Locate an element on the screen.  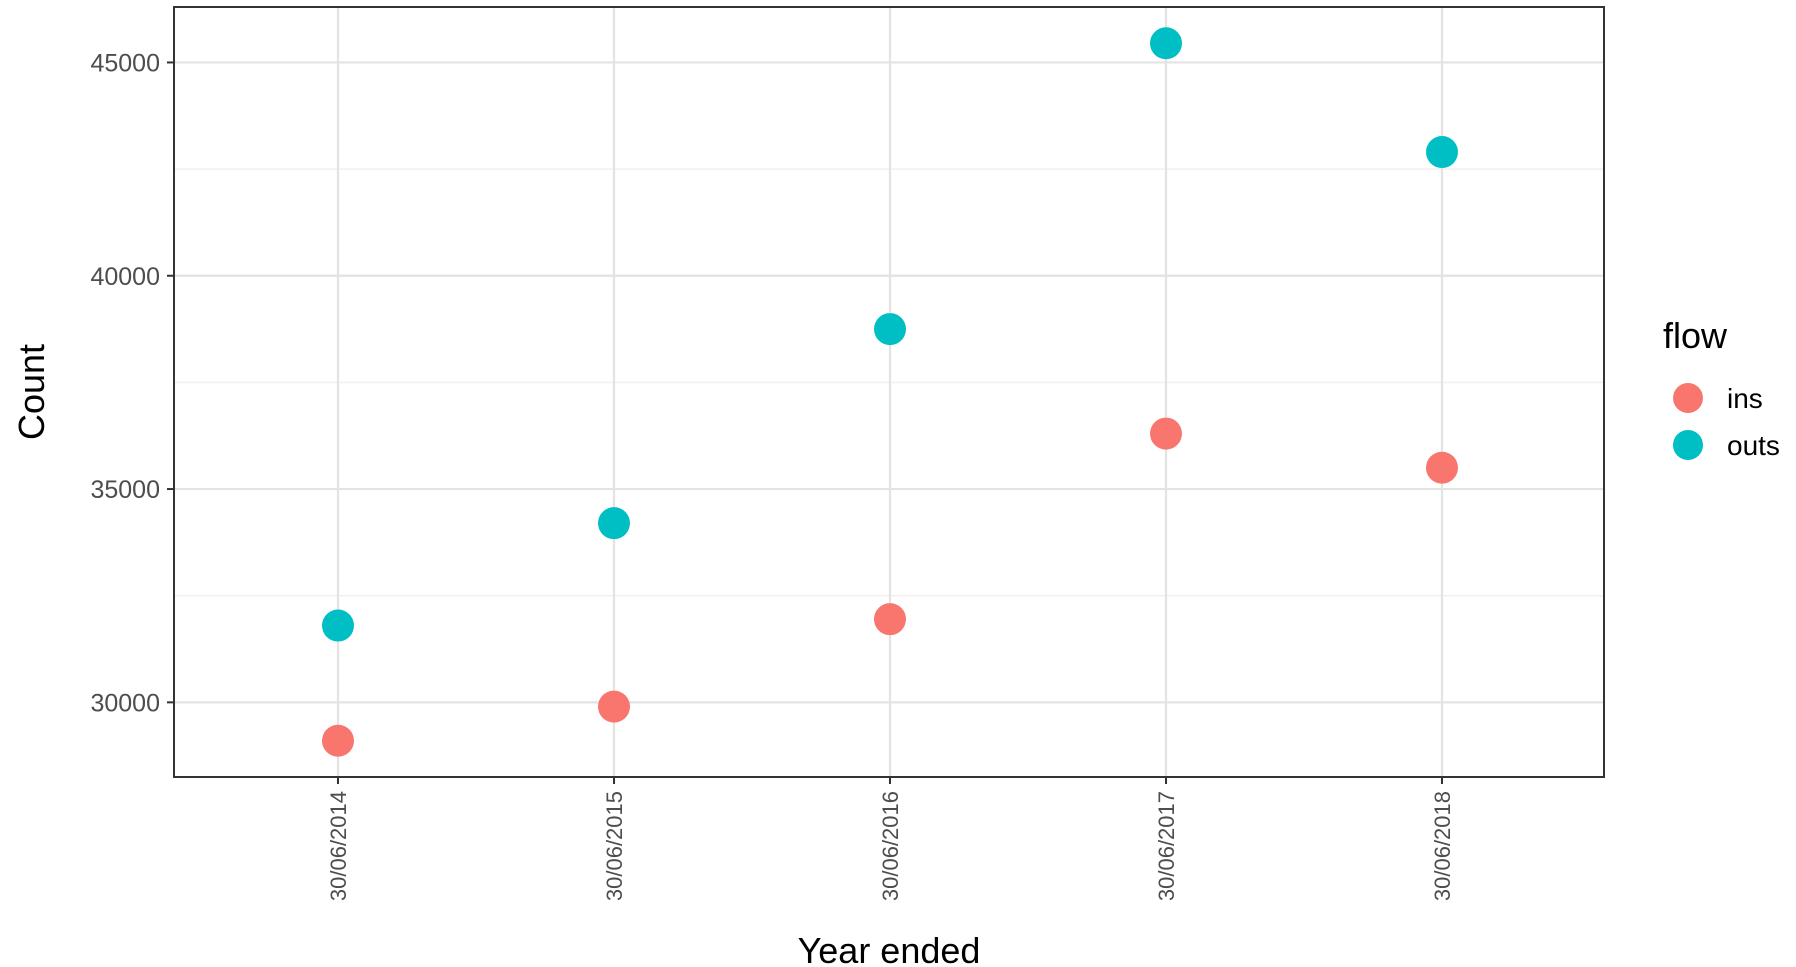
legend: flow ins outs is located at coordinates (1721, 388).